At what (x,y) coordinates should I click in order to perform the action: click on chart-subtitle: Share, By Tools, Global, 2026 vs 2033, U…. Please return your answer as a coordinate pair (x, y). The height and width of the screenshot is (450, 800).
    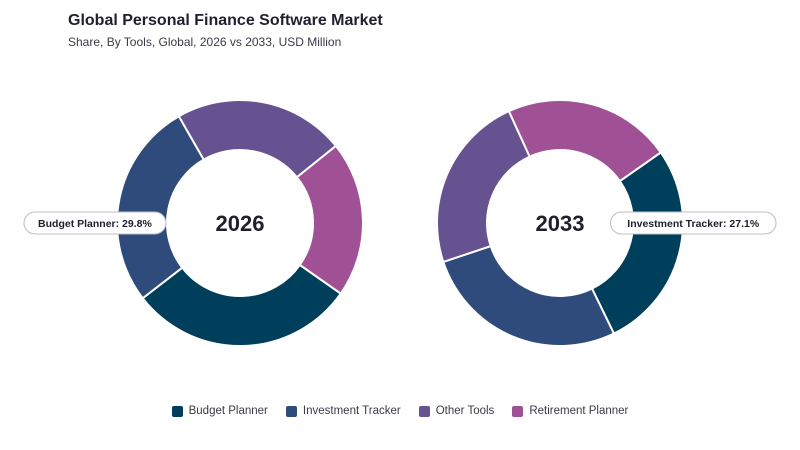
    Looking at the image, I should click on (205, 42).